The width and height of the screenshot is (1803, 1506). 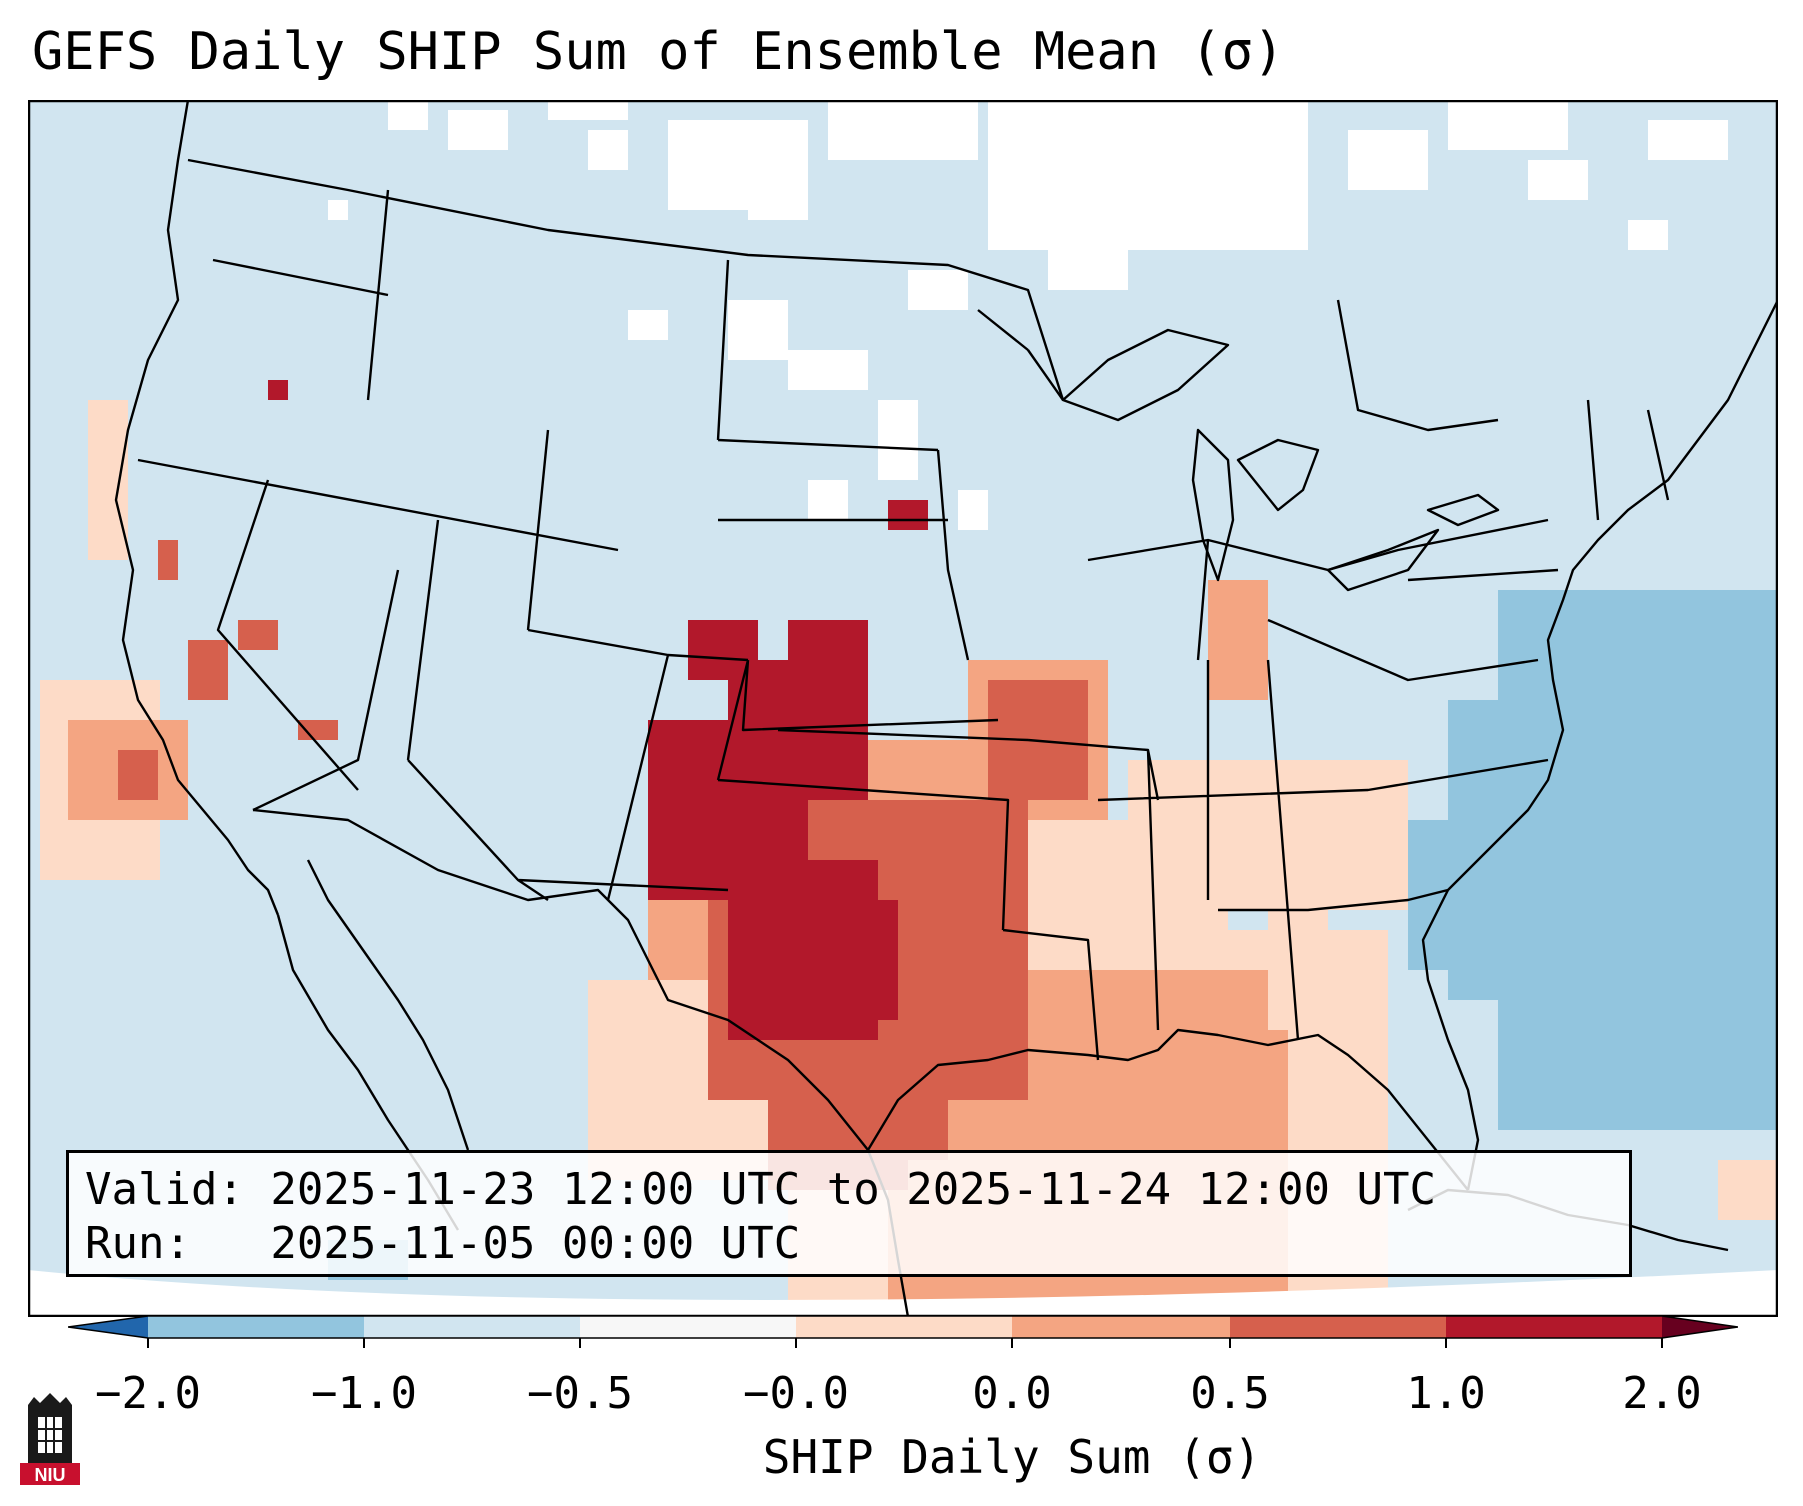 What do you see at coordinates (560, 979) in the screenshot?
I see `mexico-us-border` at bounding box center [560, 979].